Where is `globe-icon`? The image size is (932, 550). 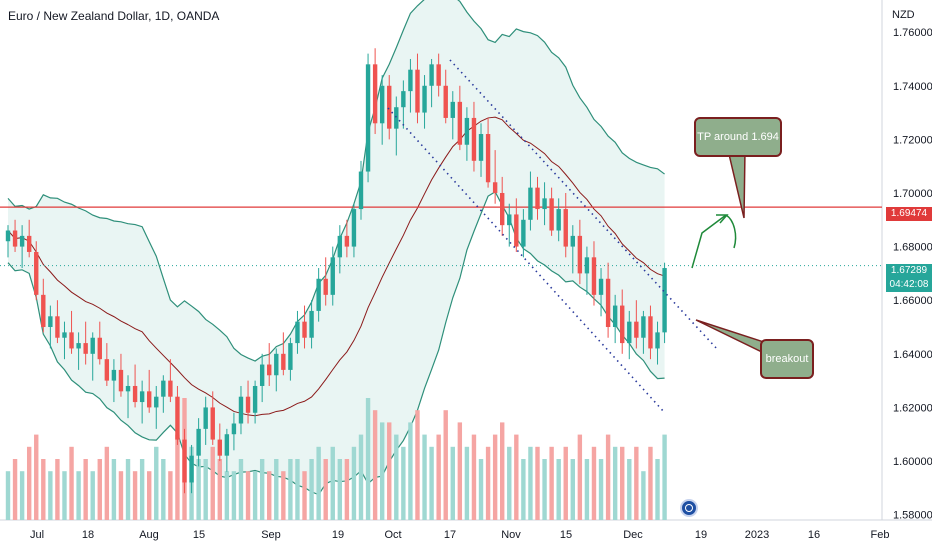
globe-icon is located at coordinates (689, 508).